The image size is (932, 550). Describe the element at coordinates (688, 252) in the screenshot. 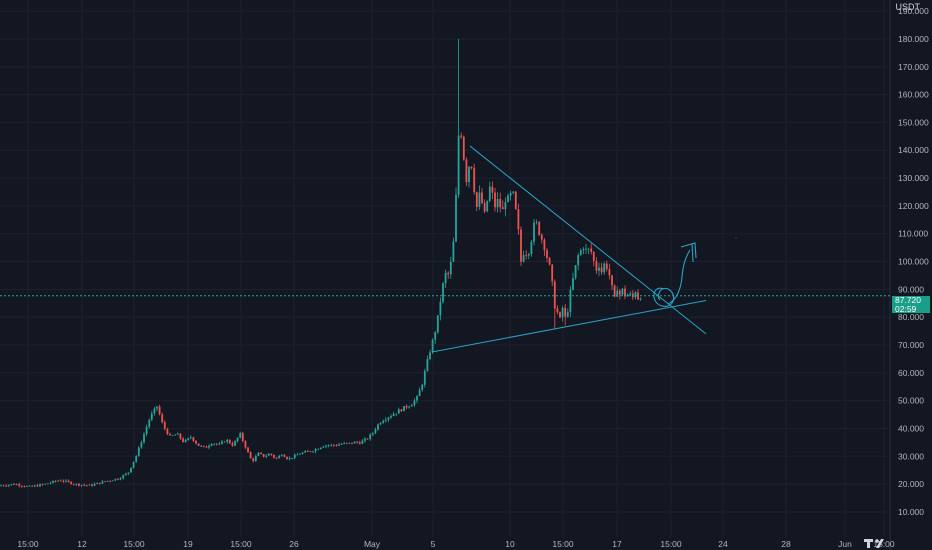

I see `hand-drawn-arrow-head` at that location.